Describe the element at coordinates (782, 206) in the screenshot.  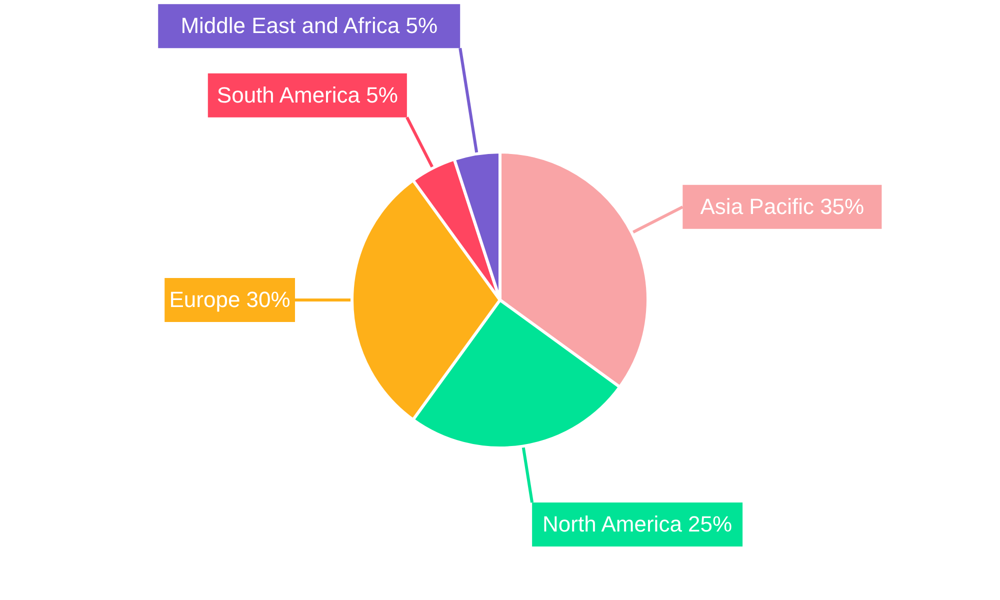
I see `slice-label: Asia Pacific 35%` at that location.